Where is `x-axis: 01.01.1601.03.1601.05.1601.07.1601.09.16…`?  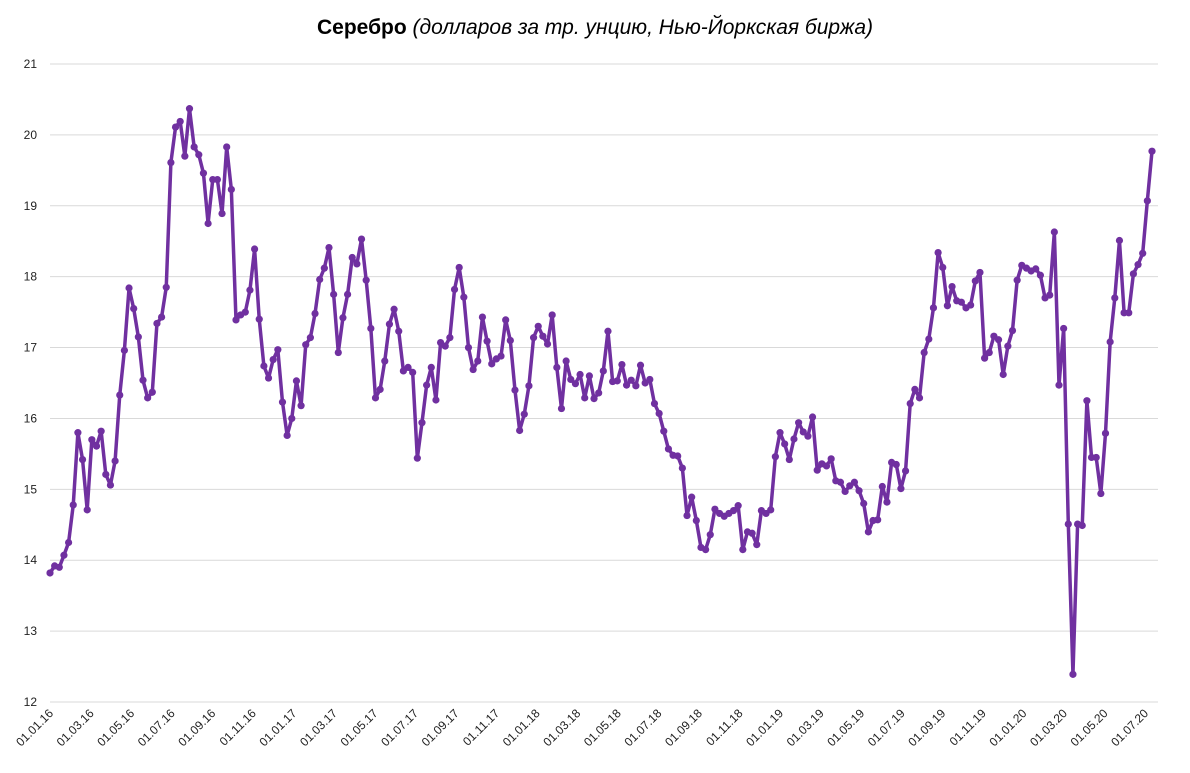 x-axis: 01.01.1601.03.1601.05.1601.07.1601.09.16… is located at coordinates (582, 727).